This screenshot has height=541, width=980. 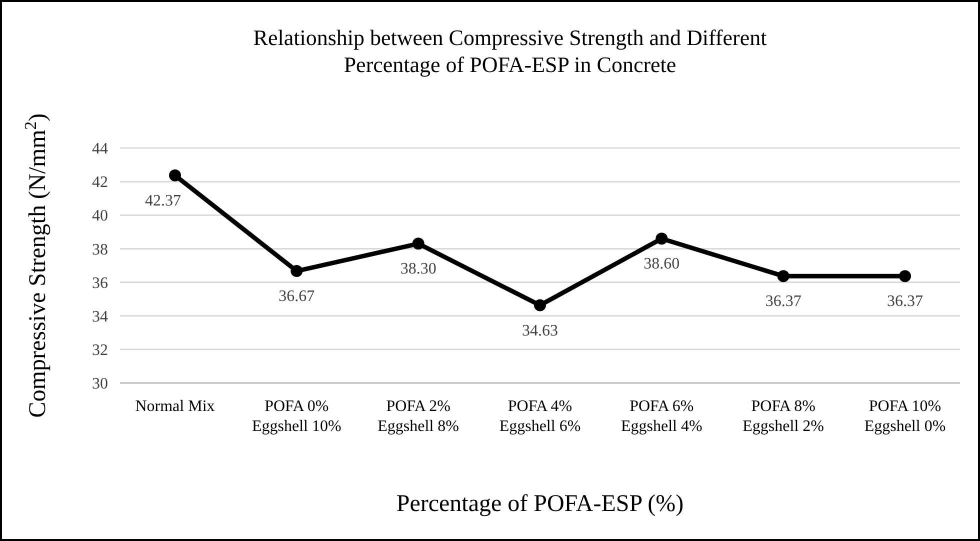 What do you see at coordinates (100, 351) in the screenshot?
I see `y-tick-label: 32` at bounding box center [100, 351].